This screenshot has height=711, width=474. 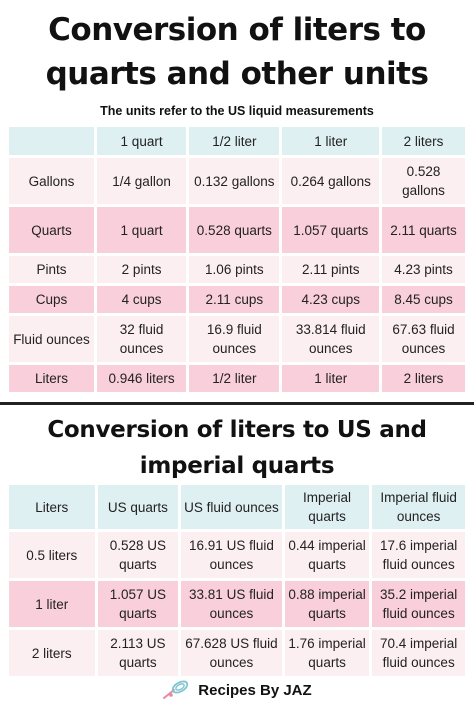 What do you see at coordinates (423, 181) in the screenshot?
I see `table-cell: 0.528 gallons` at bounding box center [423, 181].